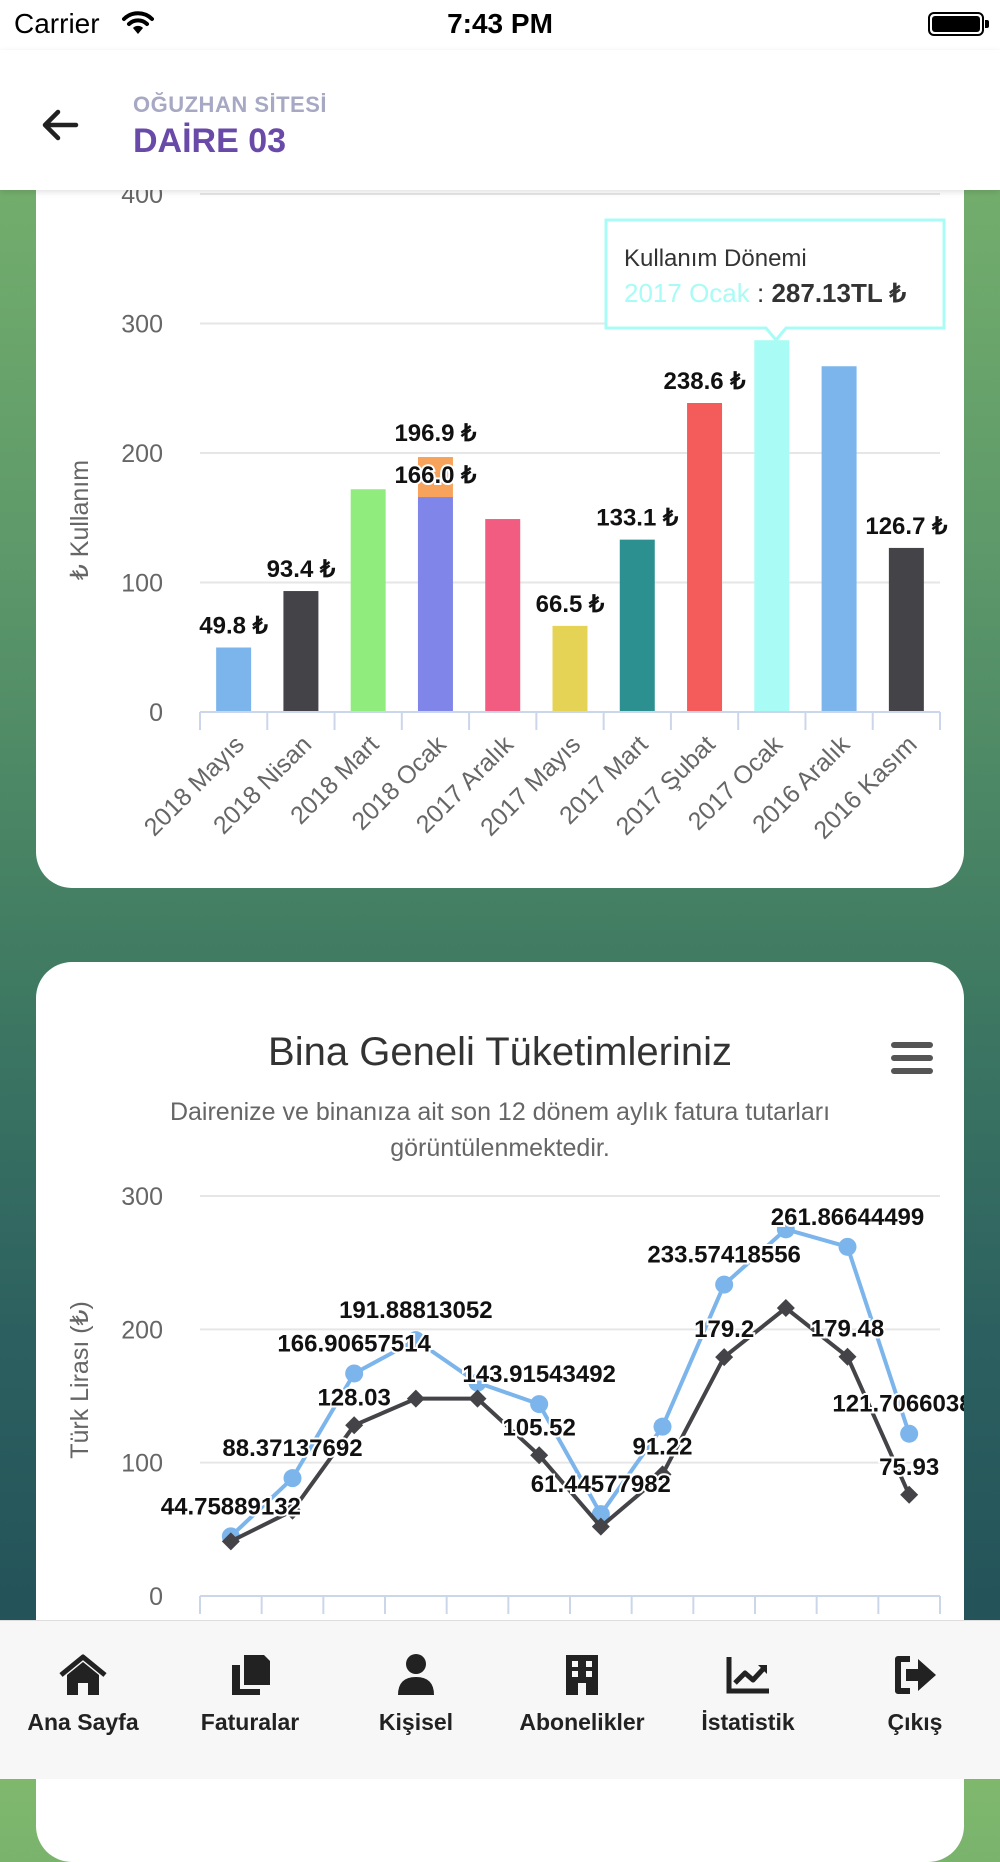 The height and width of the screenshot is (1862, 1000). What do you see at coordinates (538, 1427) in the screenshot?
I see `data-label: 105.52` at bounding box center [538, 1427].